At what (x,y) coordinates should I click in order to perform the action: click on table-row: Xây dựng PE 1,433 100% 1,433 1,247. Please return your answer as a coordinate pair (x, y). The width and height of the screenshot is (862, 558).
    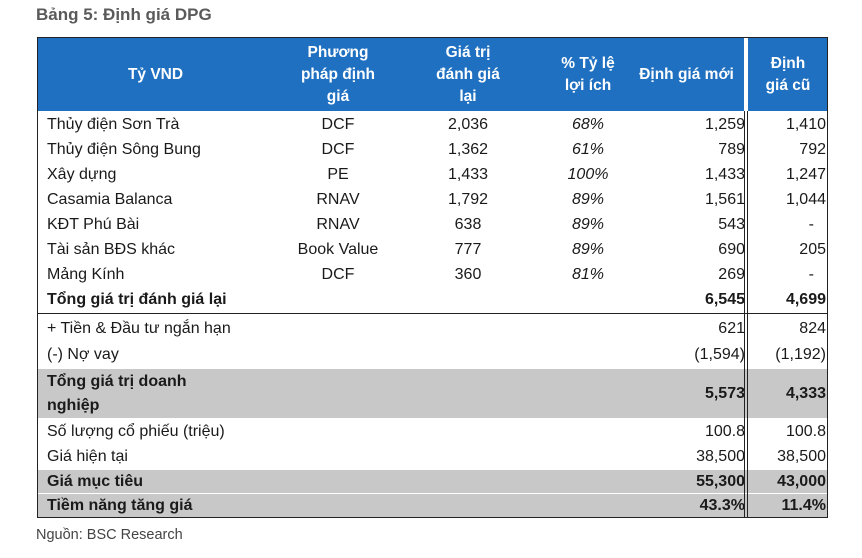
    Looking at the image, I should click on (432, 174).